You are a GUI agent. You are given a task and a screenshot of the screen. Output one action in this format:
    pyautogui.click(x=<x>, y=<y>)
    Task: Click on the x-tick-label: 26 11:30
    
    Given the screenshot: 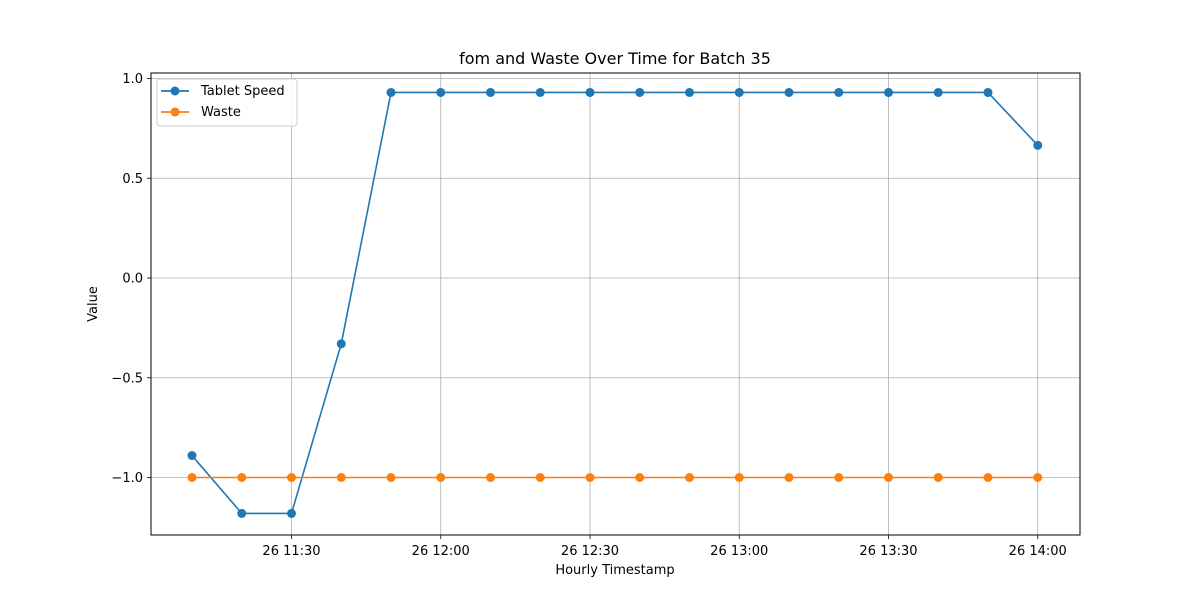 What is the action you would take?
    pyautogui.click(x=291, y=551)
    